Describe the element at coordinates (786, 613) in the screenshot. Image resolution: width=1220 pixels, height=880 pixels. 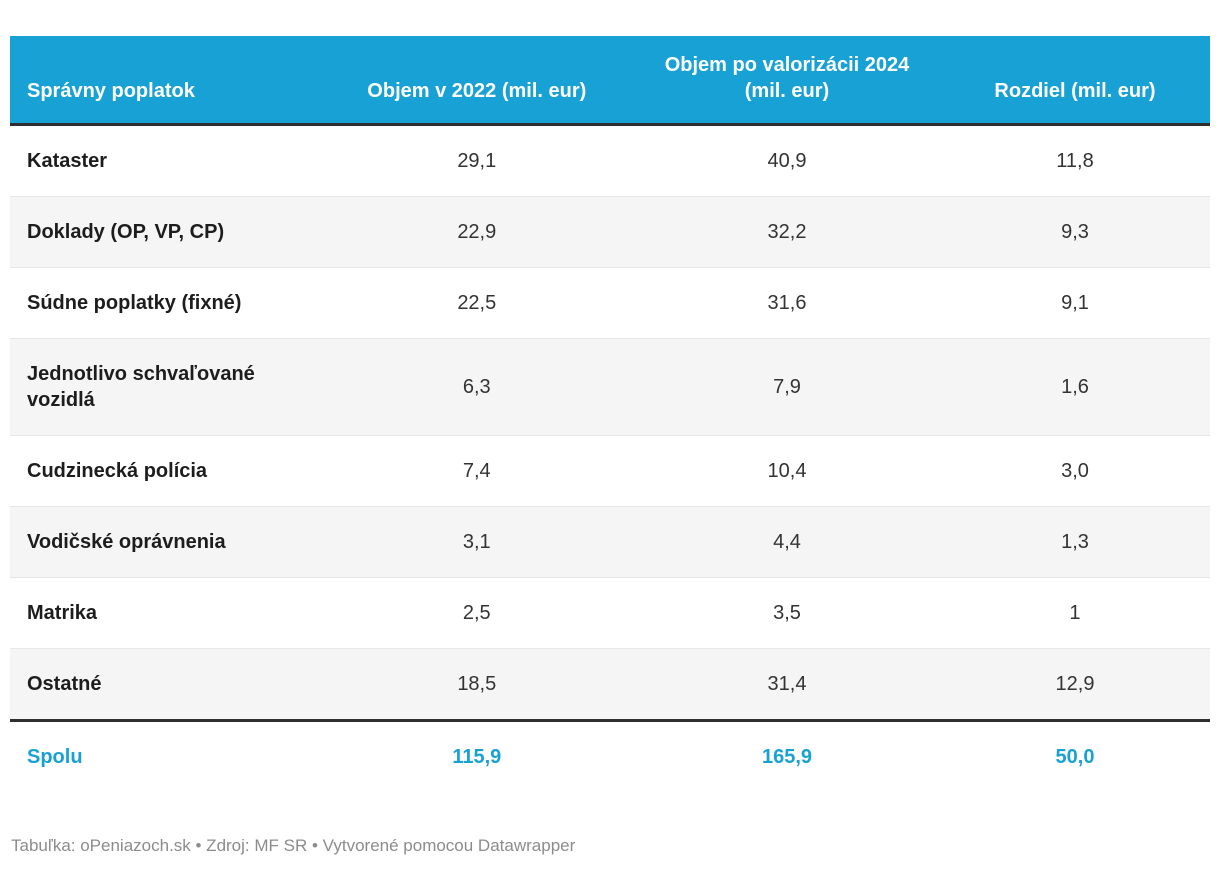
I see `cell-v2024: 3,5` at that location.